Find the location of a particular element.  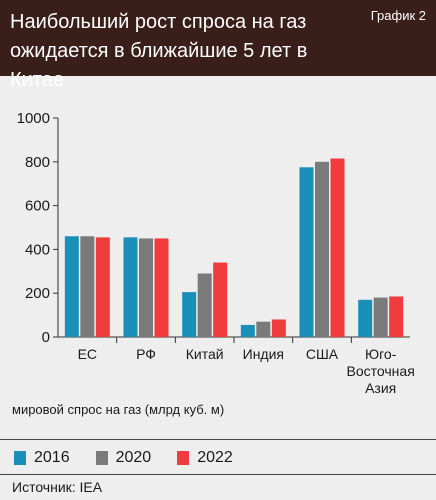

x-category-label: Восточная is located at coordinates (381, 371).